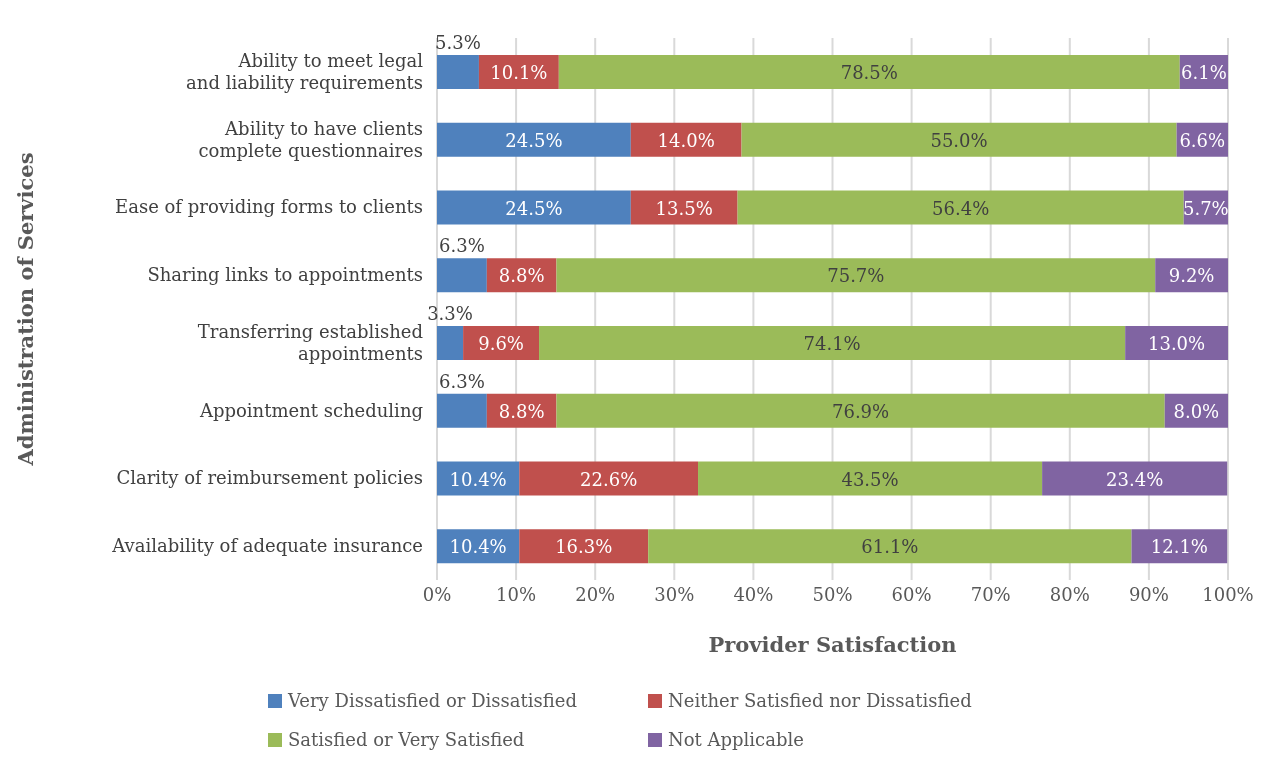 The image size is (1266, 767). I want to click on data-label: 75.7%, so click(856, 276).